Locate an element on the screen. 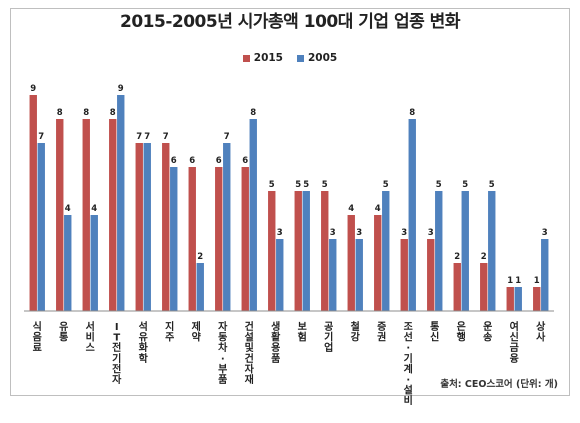 This screenshot has width=580, height=423. data-label-2015-8: 6 is located at coordinates (245, 161).